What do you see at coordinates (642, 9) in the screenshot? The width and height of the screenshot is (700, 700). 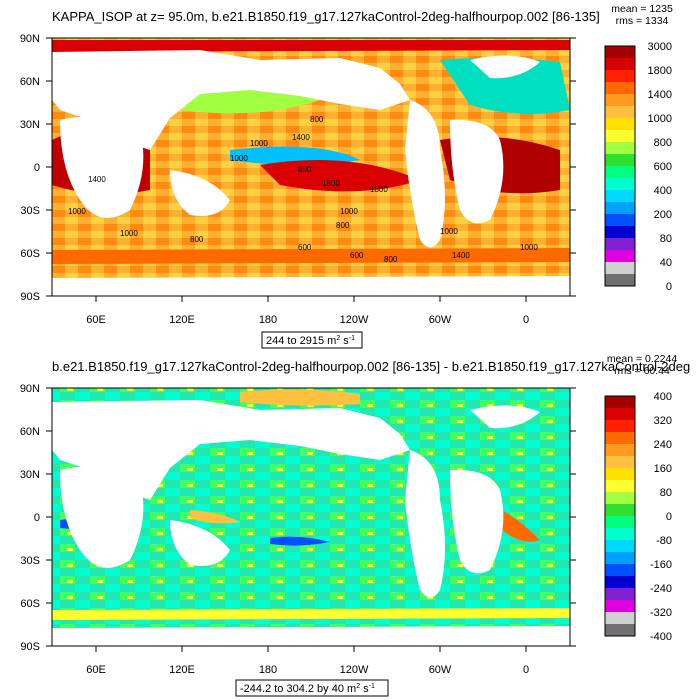 I see `panel-top-mean: mean = 1235` at bounding box center [642, 9].